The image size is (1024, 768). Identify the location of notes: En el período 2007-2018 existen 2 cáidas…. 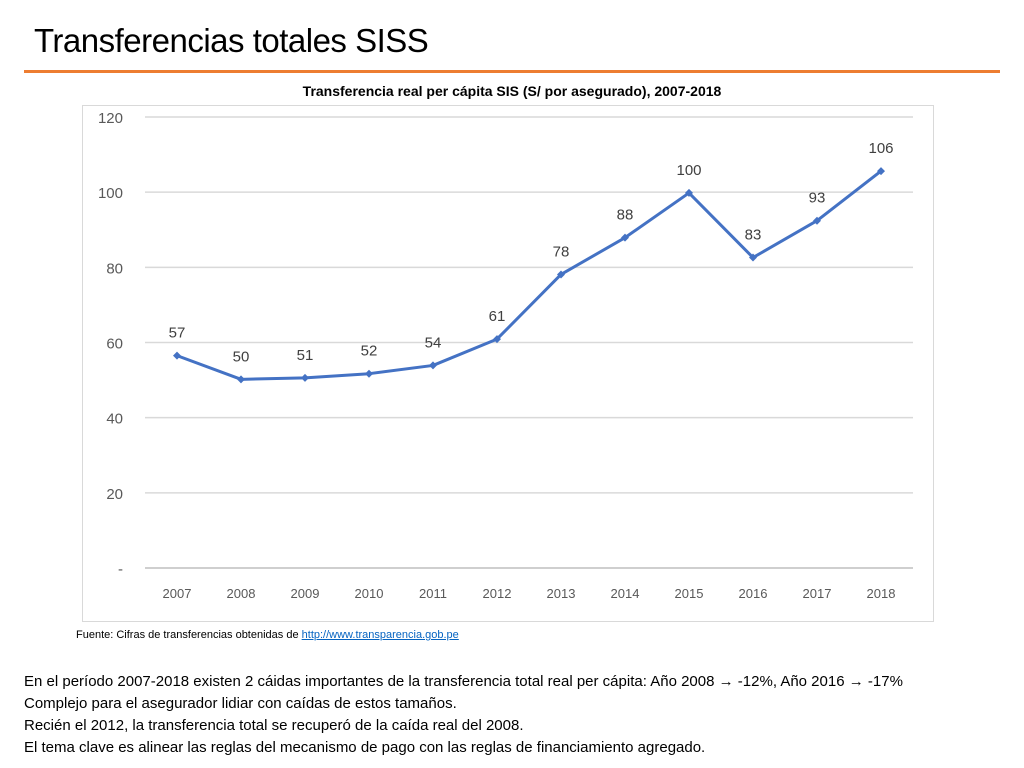
(514, 715).